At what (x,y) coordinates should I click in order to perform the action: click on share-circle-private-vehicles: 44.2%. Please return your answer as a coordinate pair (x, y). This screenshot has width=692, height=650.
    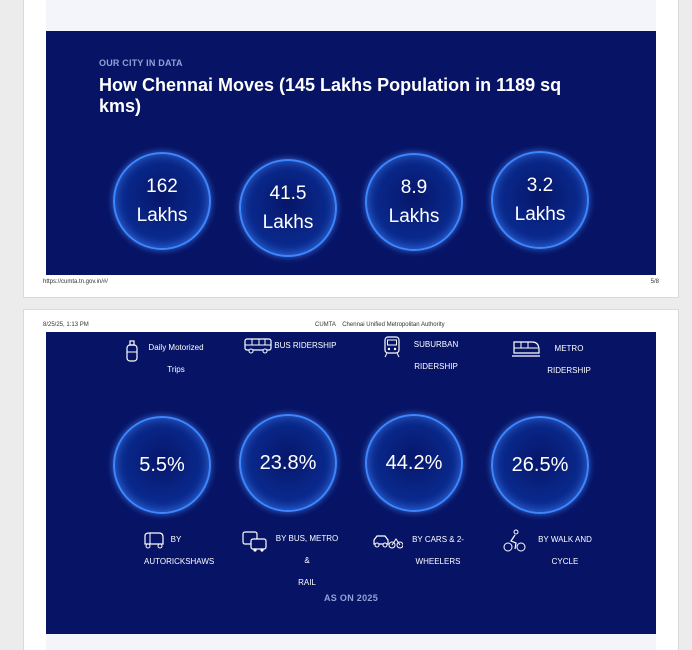
    Looking at the image, I should click on (414, 463).